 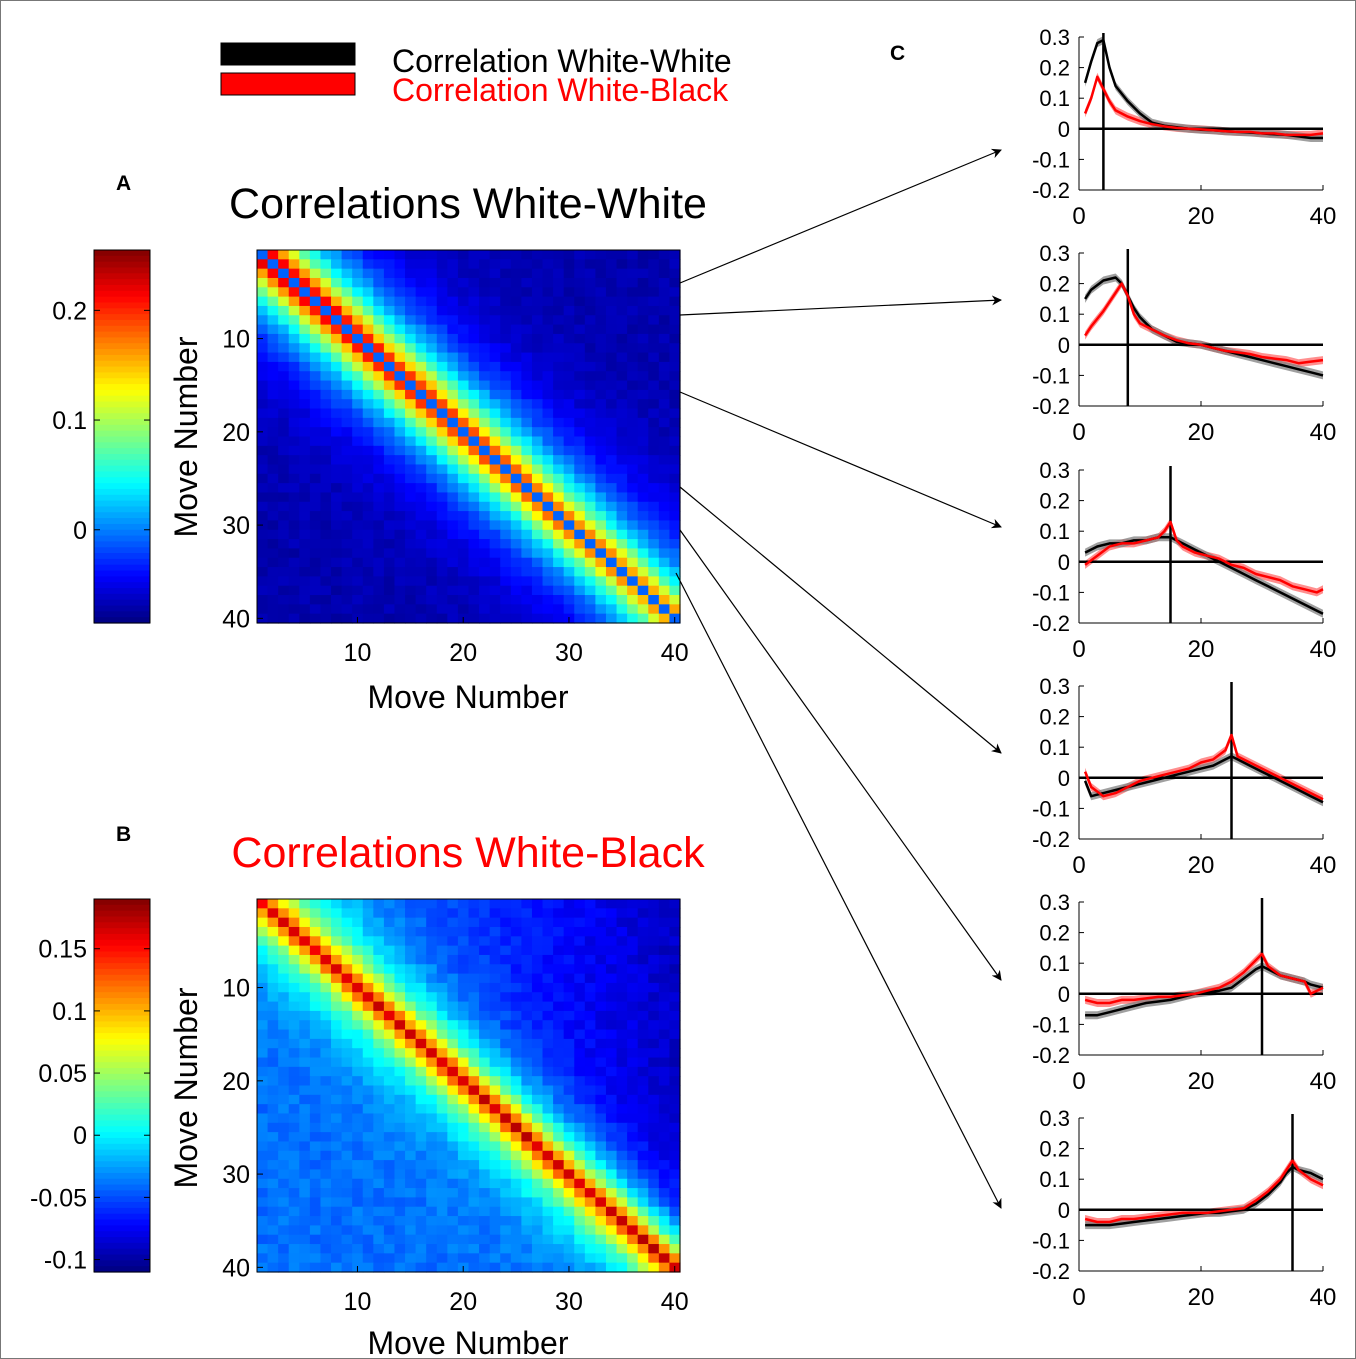 What do you see at coordinates (1078, 216) in the screenshot?
I see `x-tick-label: 0` at bounding box center [1078, 216].